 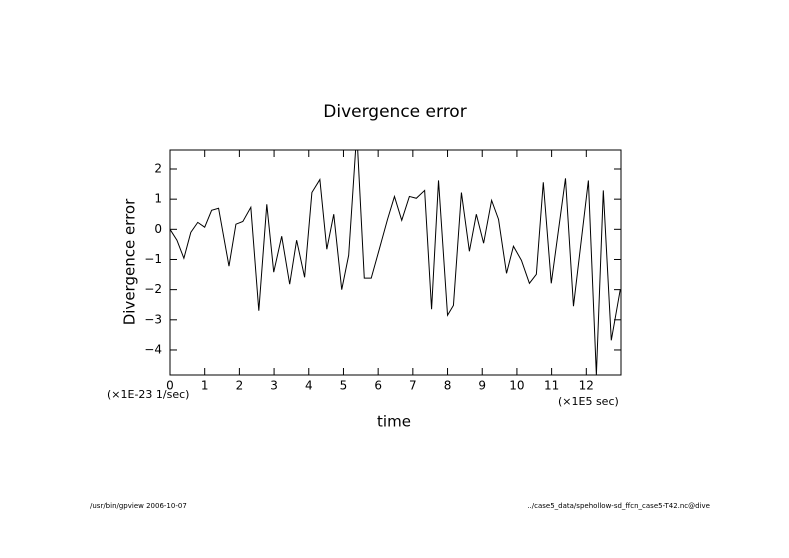 I want to click on x-tick-label: 0, so click(x=170, y=386).